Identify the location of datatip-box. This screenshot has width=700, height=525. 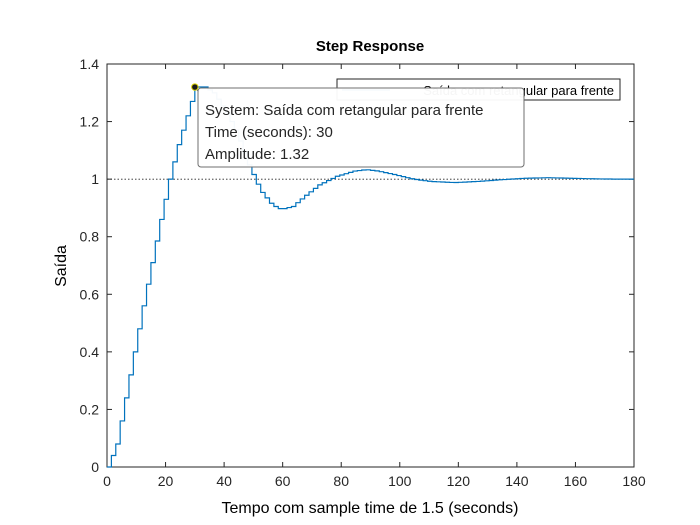
(361, 127).